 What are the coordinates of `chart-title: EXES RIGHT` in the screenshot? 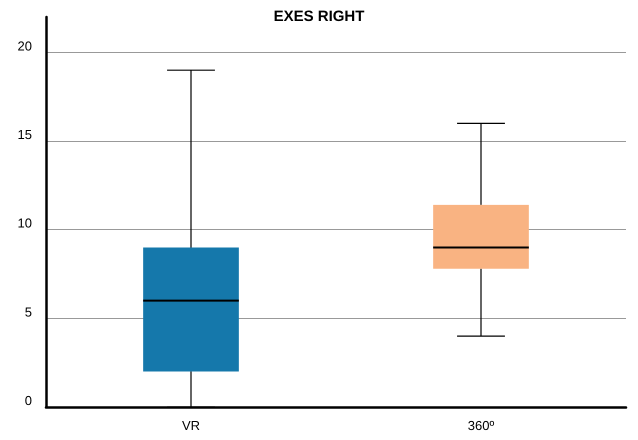 It's located at (319, 16).